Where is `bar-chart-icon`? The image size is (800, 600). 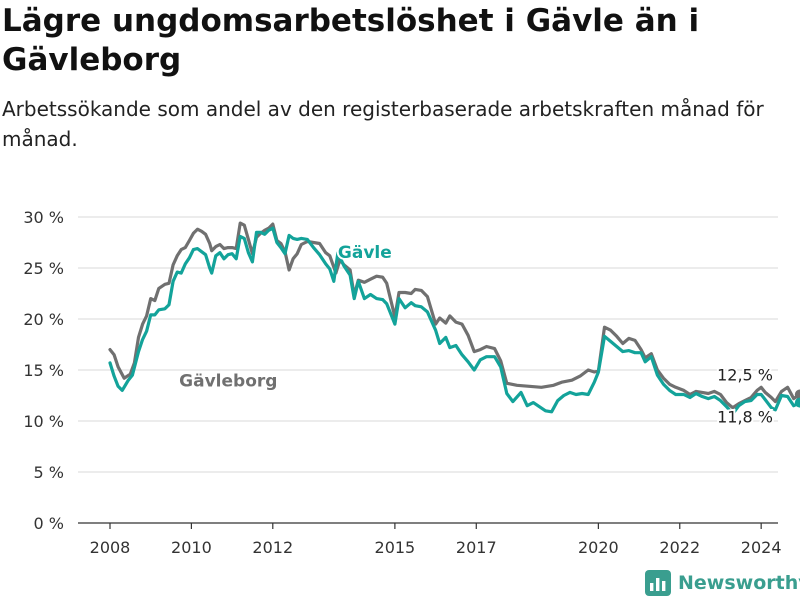 bar-chart-icon is located at coordinates (658, 583).